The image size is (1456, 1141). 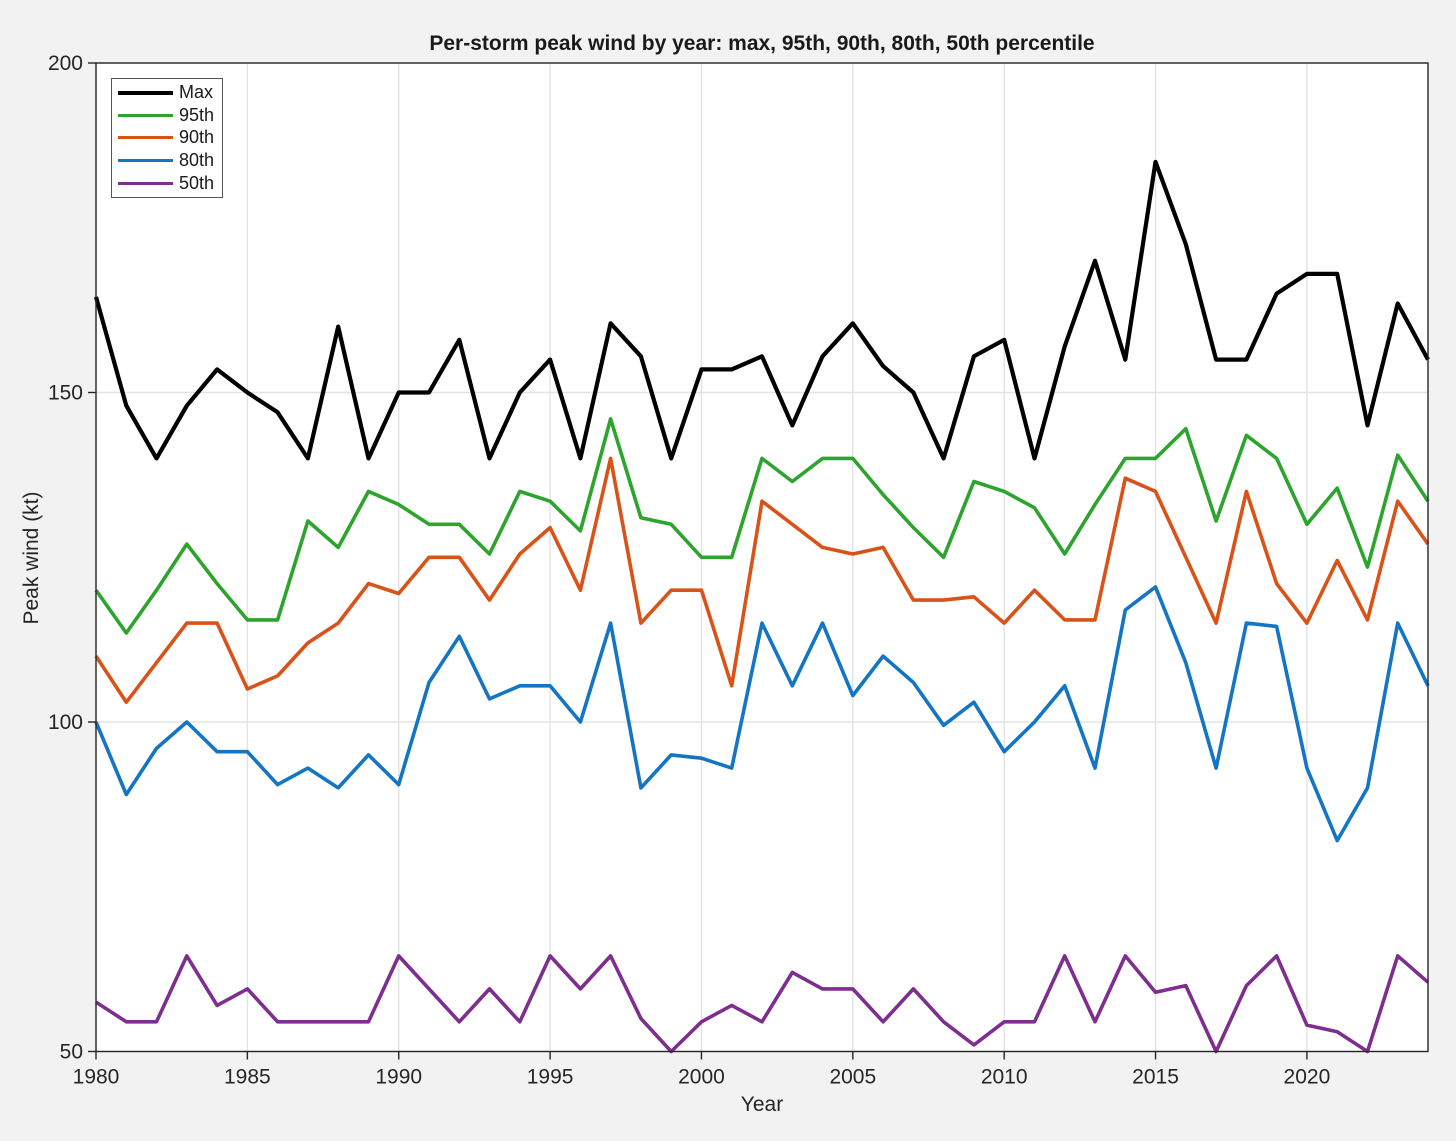 I want to click on legend-item-80th: 80th, so click(x=167, y=161).